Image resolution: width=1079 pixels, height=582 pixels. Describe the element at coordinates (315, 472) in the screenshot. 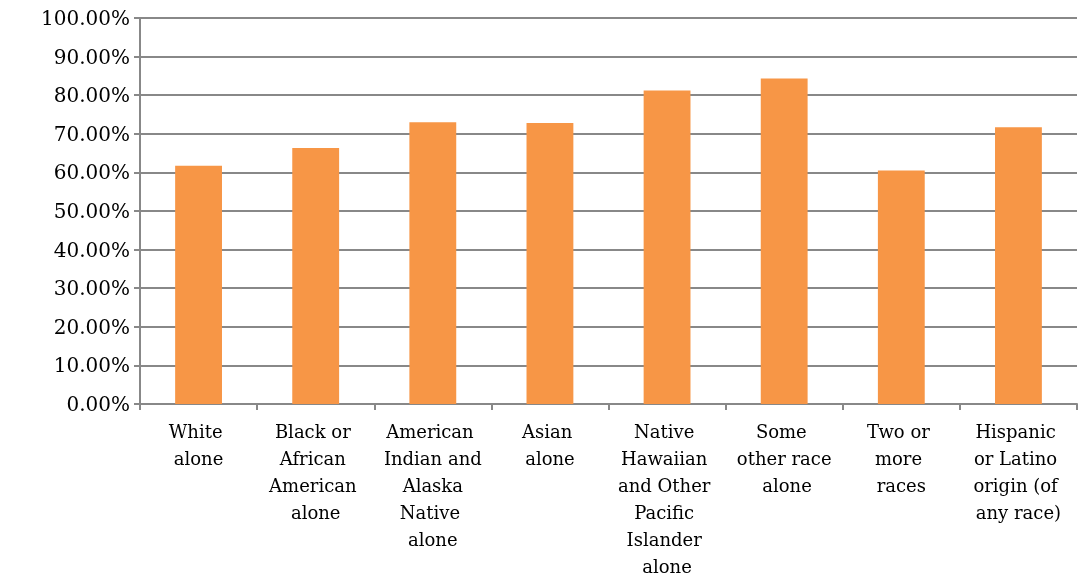

I see `x-tick-label: Black or African American alone` at that location.